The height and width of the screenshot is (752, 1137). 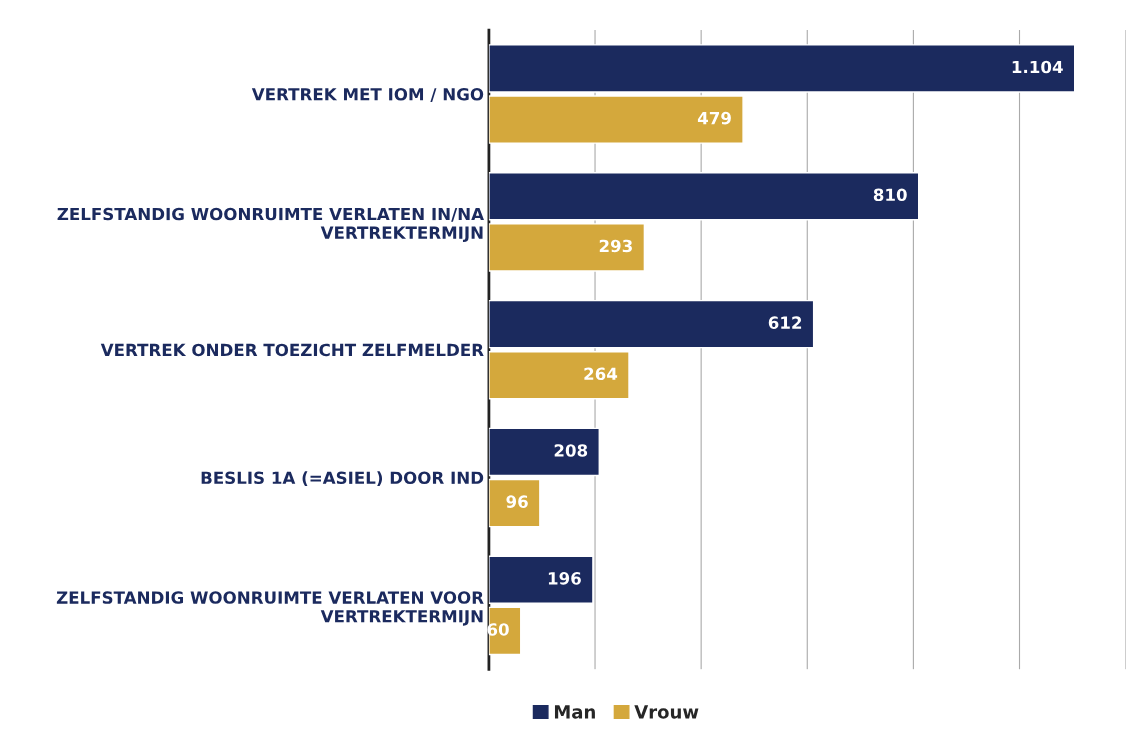 What do you see at coordinates (574, 712) in the screenshot?
I see `legend-label: Man` at bounding box center [574, 712].